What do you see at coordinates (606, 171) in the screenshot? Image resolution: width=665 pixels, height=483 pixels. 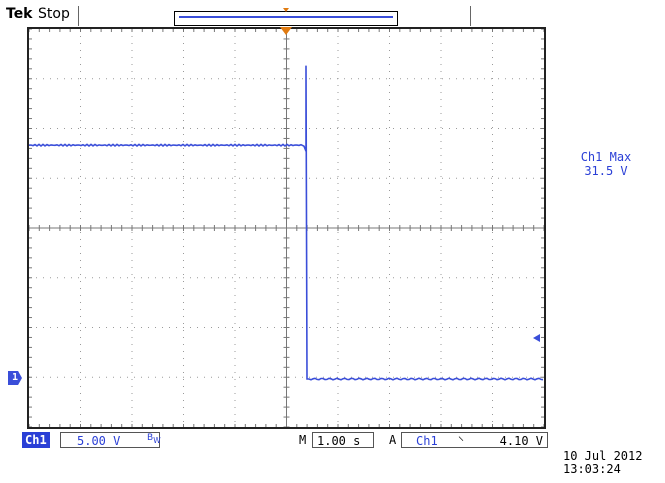 I see `measurement-value: 31.5 V` at bounding box center [606, 171].